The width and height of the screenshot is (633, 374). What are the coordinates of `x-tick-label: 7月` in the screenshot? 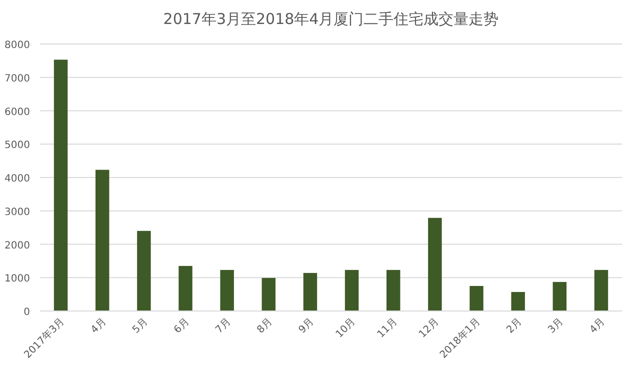 It's located at (224, 326).